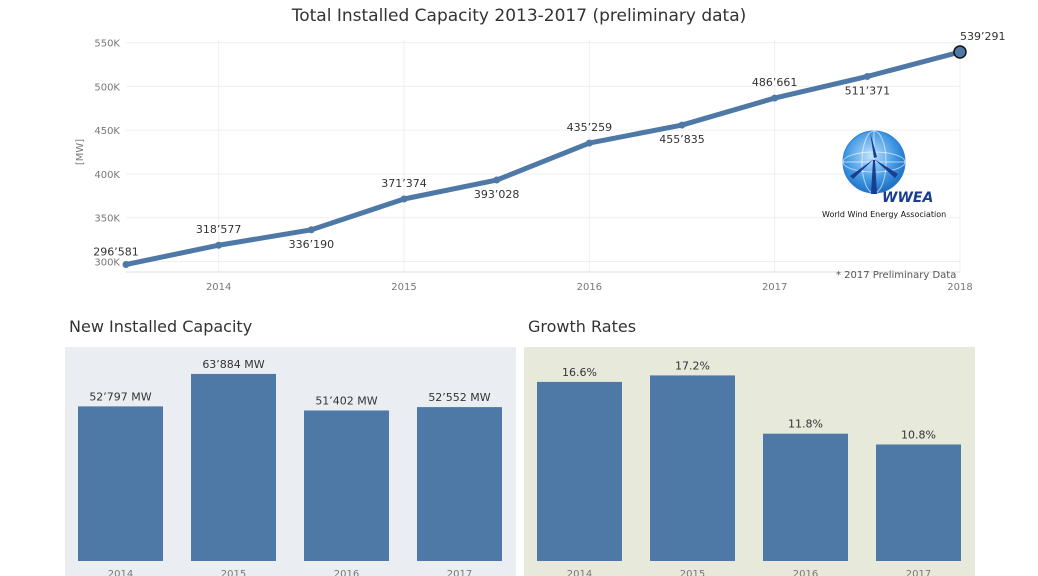 The width and height of the screenshot is (1038, 576). What do you see at coordinates (983, 36) in the screenshot?
I see `data-label: 539’291` at bounding box center [983, 36].